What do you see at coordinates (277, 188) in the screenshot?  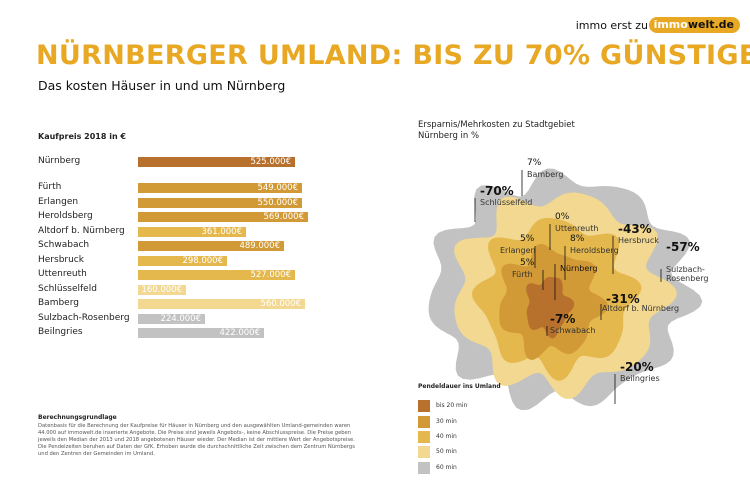 I see `bar-value-label: 549.000€` at bounding box center [277, 188].